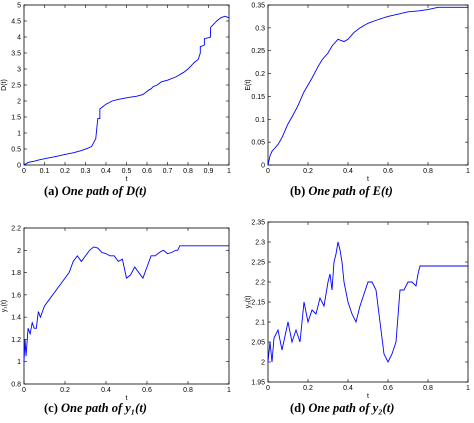 The width and height of the screenshot is (474, 423). Describe the element at coordinates (258, 6) in the screenshot. I see `y-tick-label: 0.35` at that location.